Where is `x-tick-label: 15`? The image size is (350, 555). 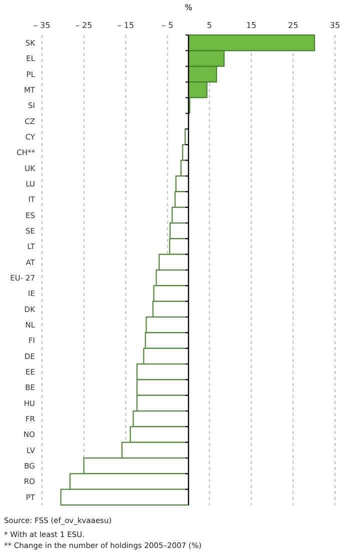 x-tick-label: 15 is located at coordinates (251, 25).